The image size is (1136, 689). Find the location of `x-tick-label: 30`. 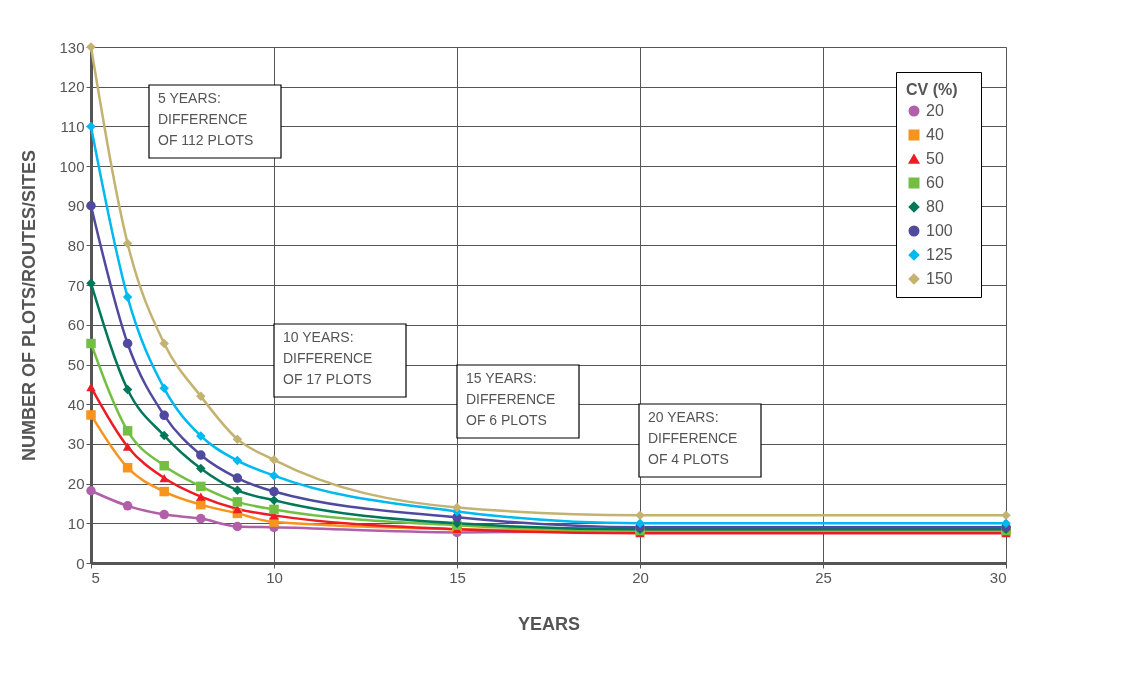

x-tick-label: 30 is located at coordinates (998, 577).